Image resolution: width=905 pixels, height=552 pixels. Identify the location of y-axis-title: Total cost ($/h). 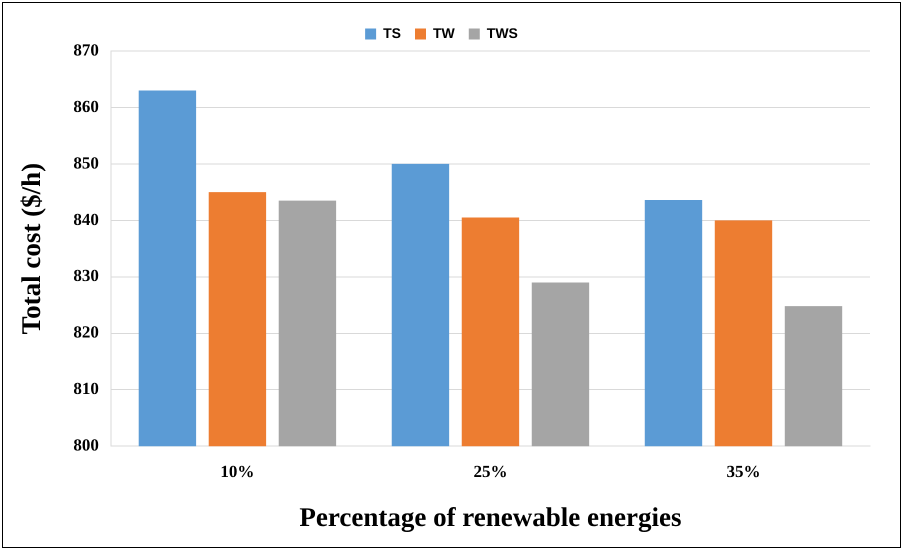
(31, 248).